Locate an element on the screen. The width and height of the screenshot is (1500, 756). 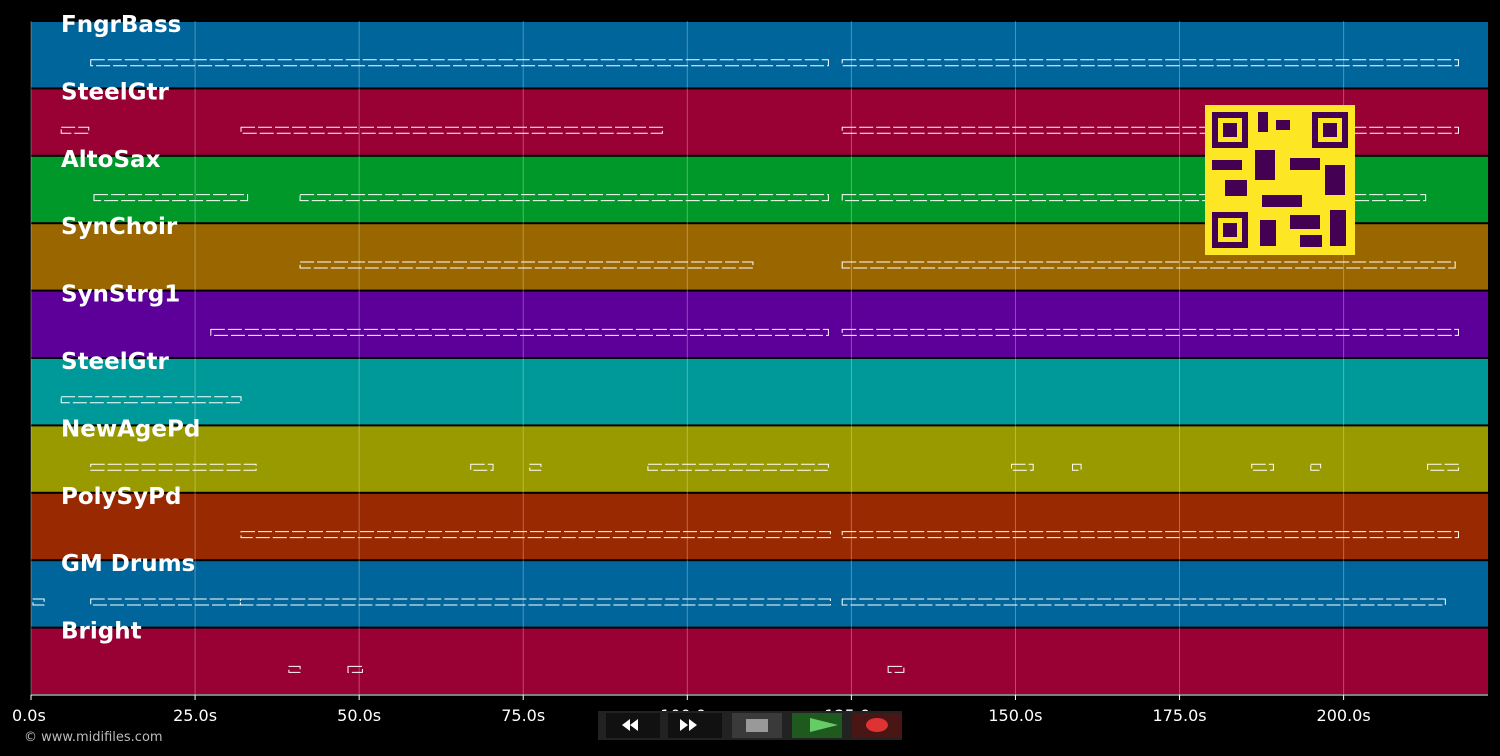
track-name: SynChoir is located at coordinates (119, 227).